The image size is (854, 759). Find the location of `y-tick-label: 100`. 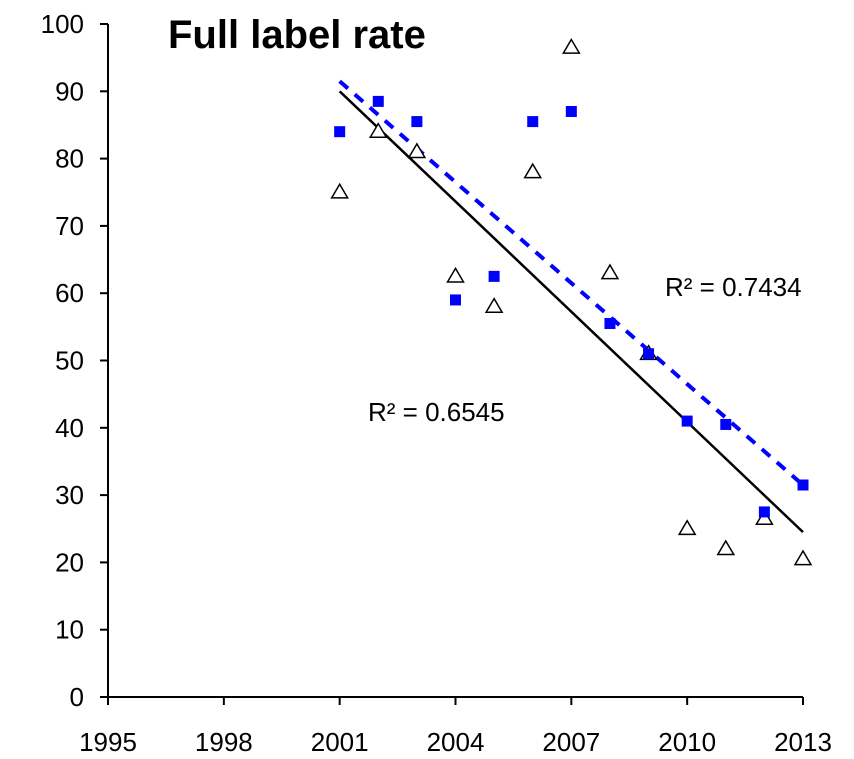

y-tick-label: 100 is located at coordinates (62, 24).